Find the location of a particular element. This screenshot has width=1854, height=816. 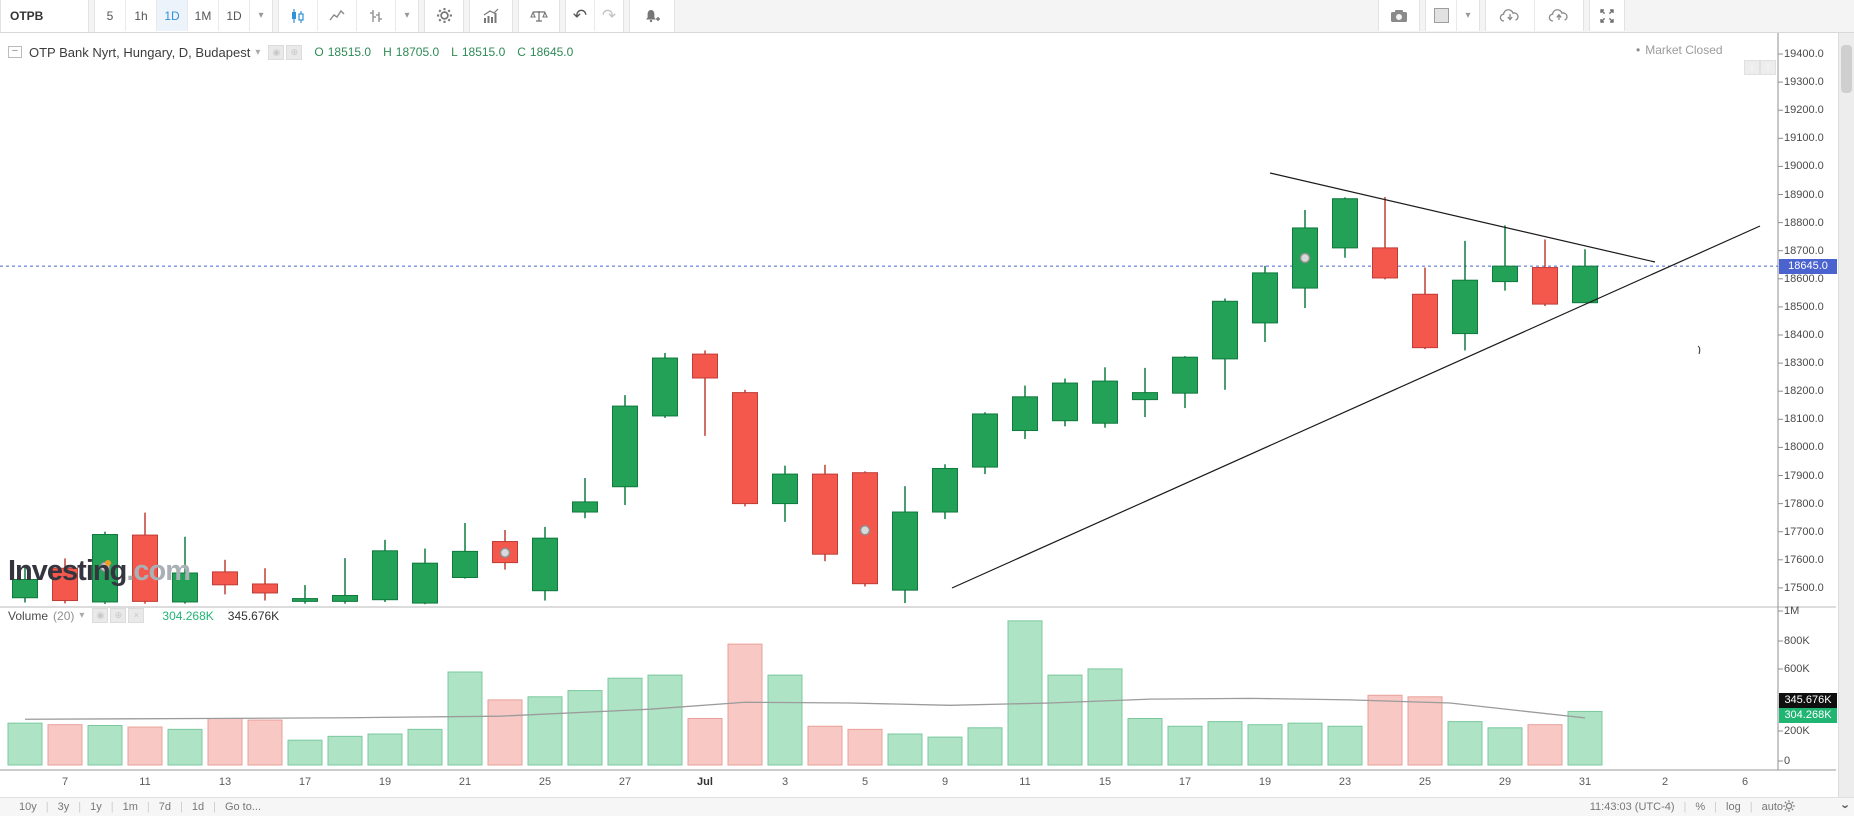

x-tick-label: 7 is located at coordinates (65, 782).